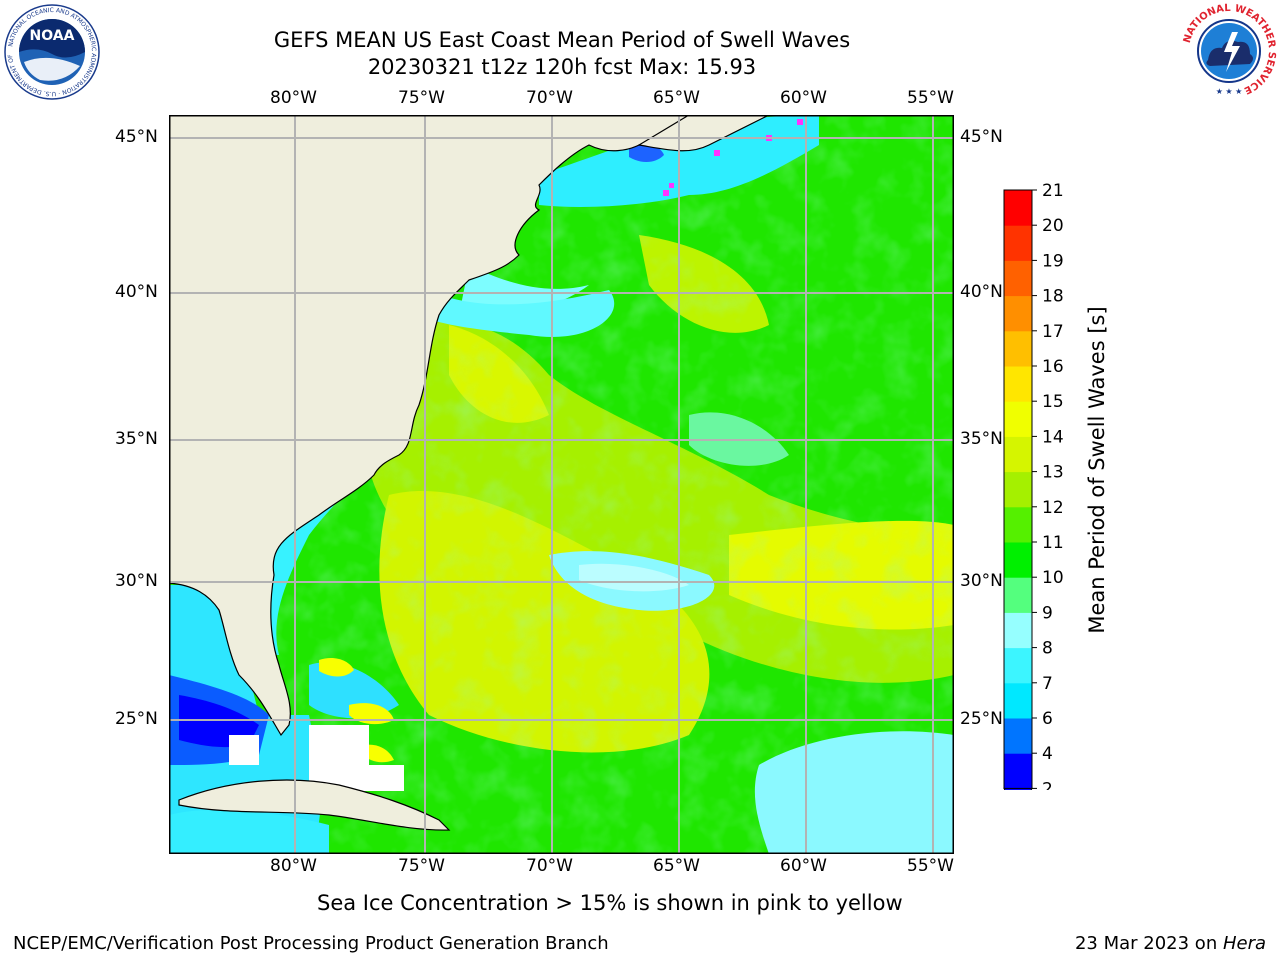 The image size is (1280, 960). I want to click on colorbar-tick-label: 10, so click(1053, 578).